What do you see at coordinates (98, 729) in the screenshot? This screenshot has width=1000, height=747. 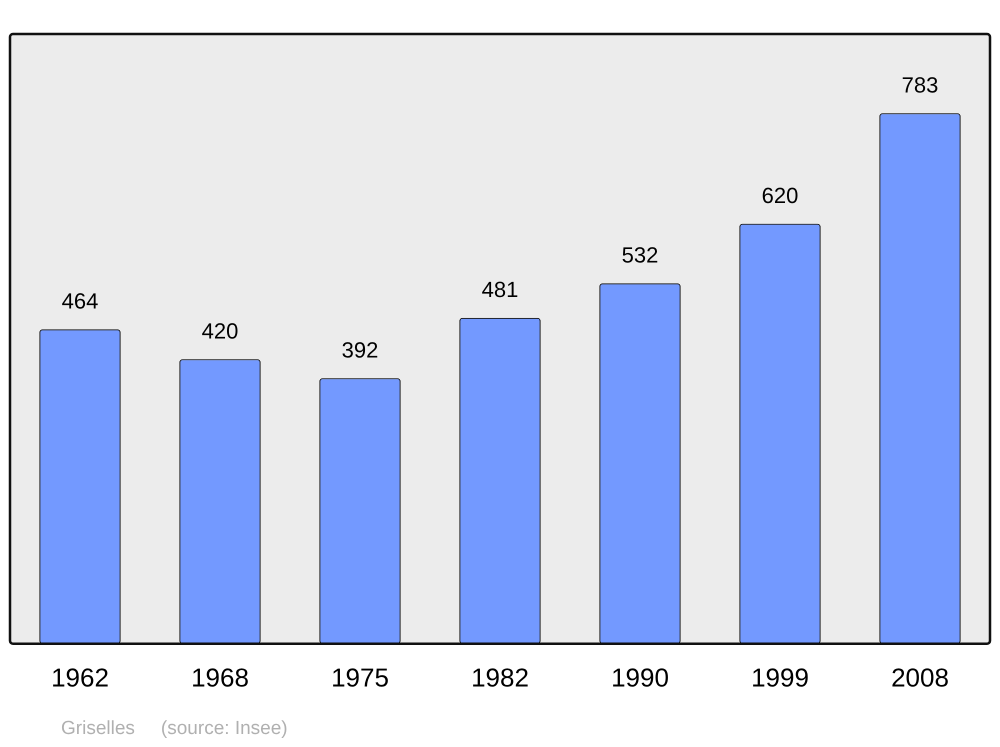 I see `text: Griselles` at bounding box center [98, 729].